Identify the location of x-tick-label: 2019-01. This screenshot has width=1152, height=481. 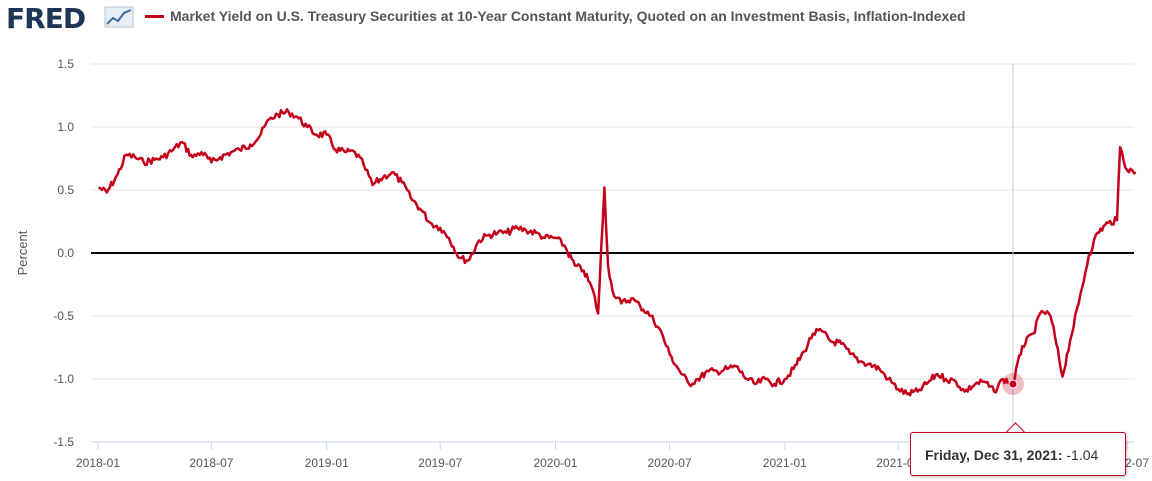
(327, 463).